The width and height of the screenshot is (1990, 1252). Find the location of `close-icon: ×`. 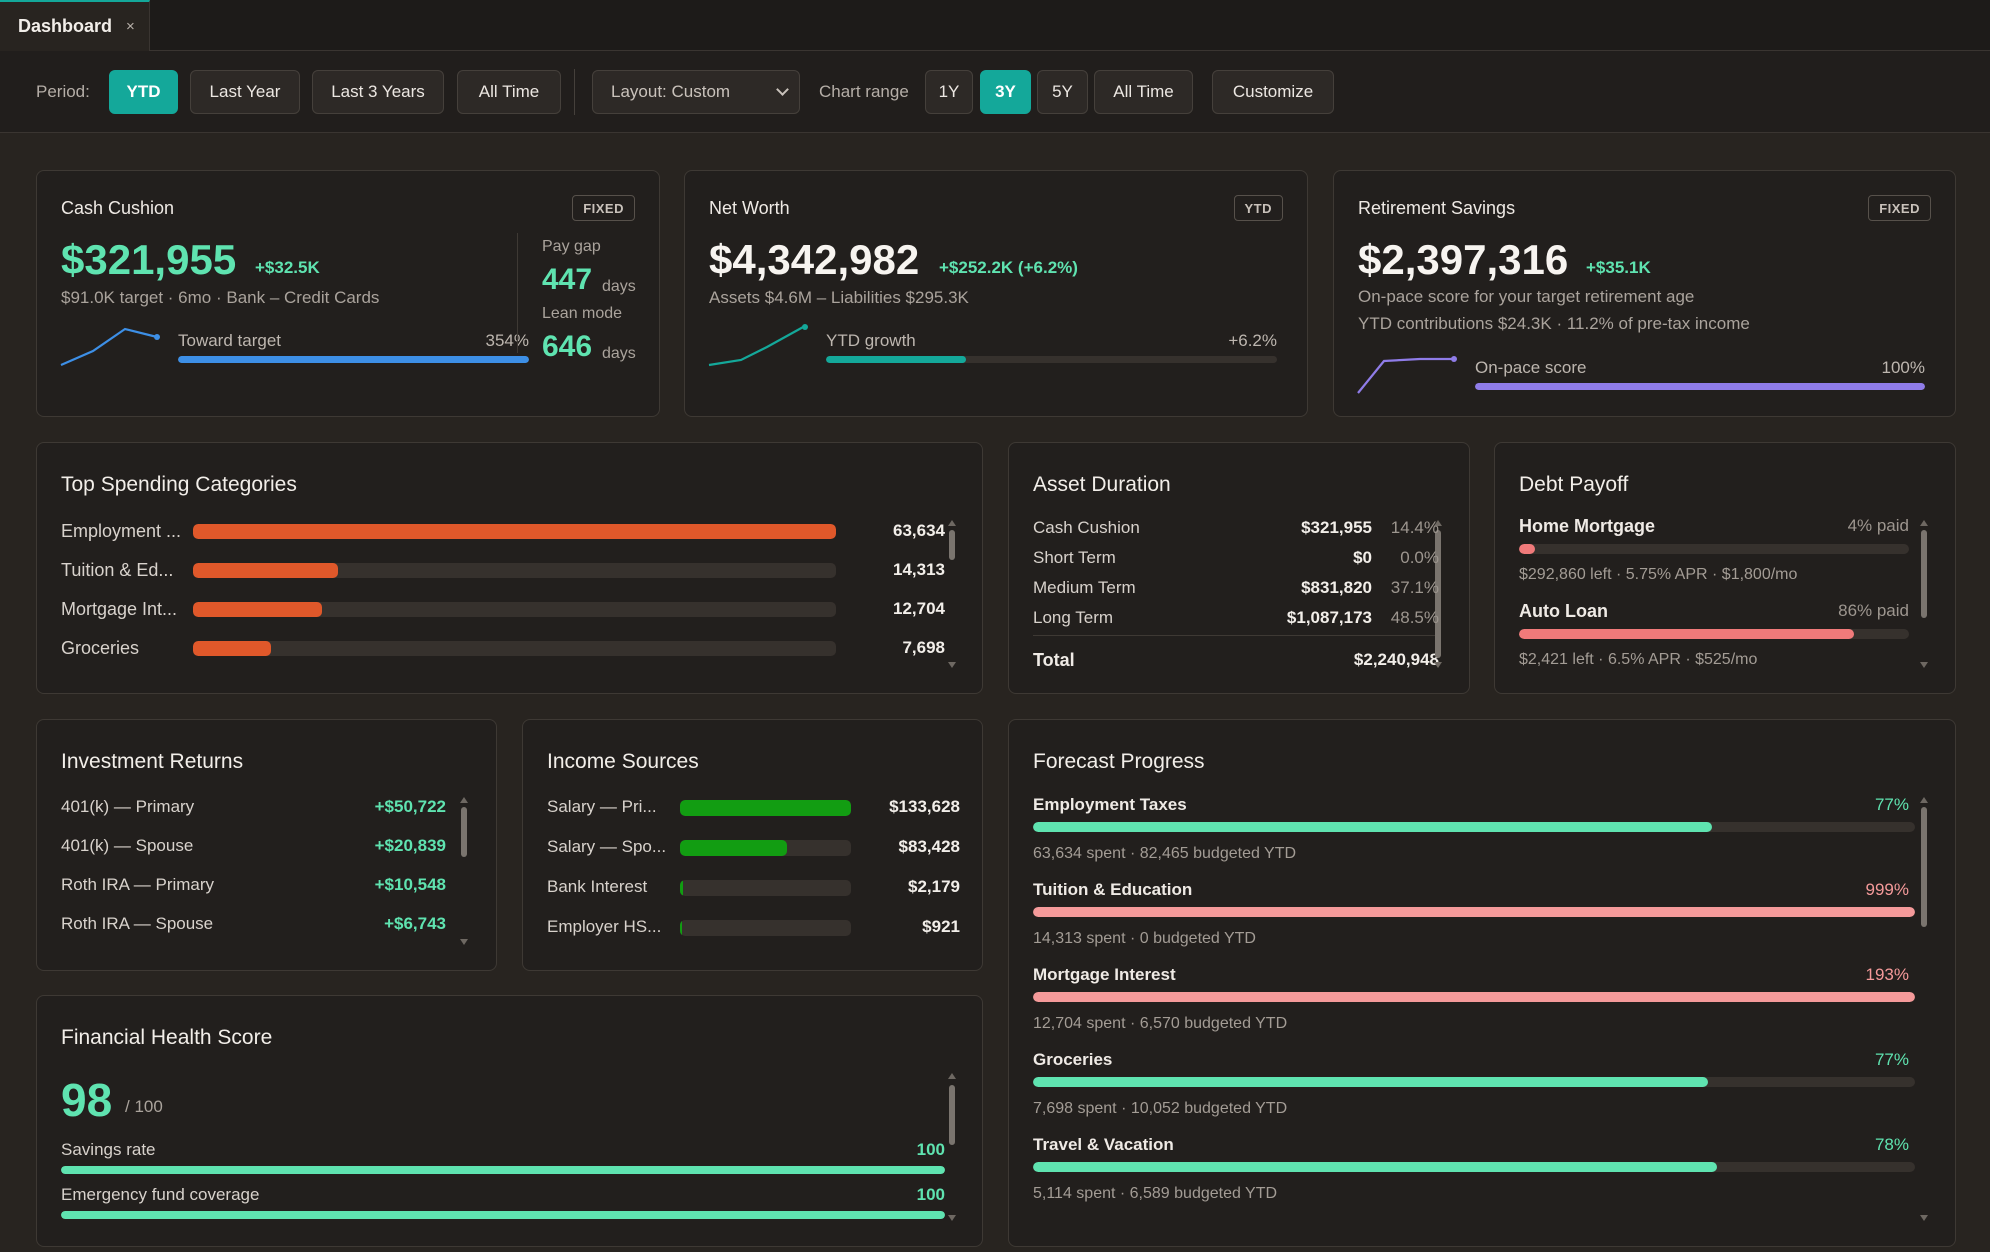

close-icon: × is located at coordinates (130, 26).